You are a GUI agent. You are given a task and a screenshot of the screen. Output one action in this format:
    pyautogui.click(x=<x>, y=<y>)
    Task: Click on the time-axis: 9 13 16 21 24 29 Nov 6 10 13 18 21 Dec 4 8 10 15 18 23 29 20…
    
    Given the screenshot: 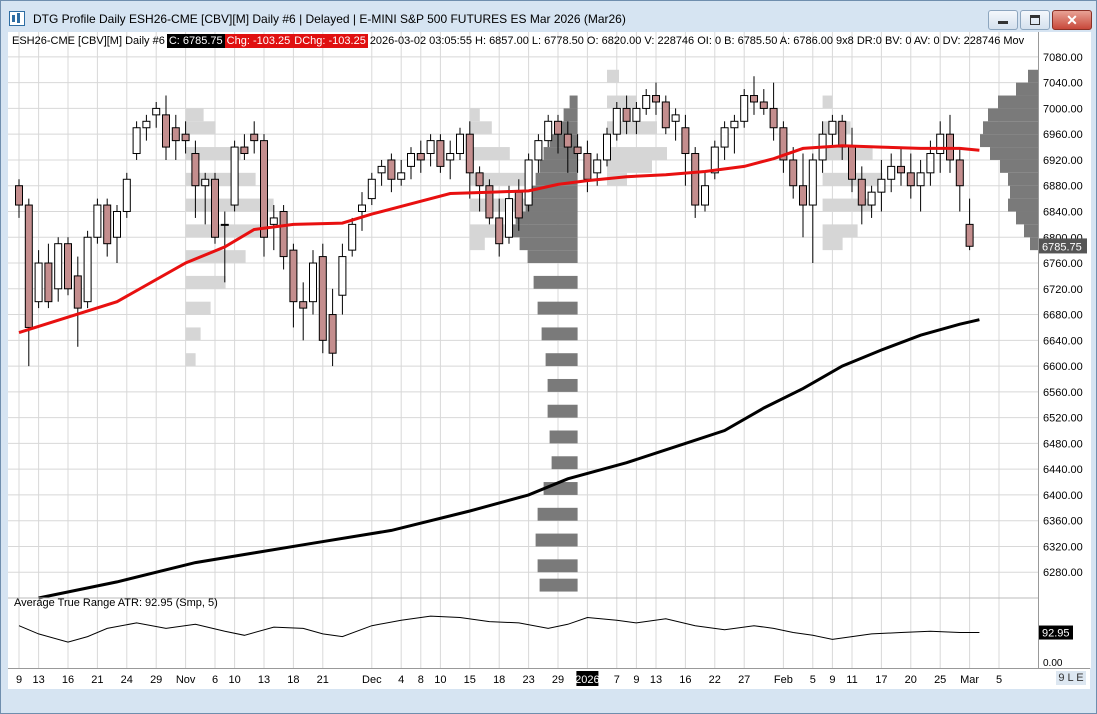 What is the action you would take?
    pyautogui.click(x=549, y=678)
    